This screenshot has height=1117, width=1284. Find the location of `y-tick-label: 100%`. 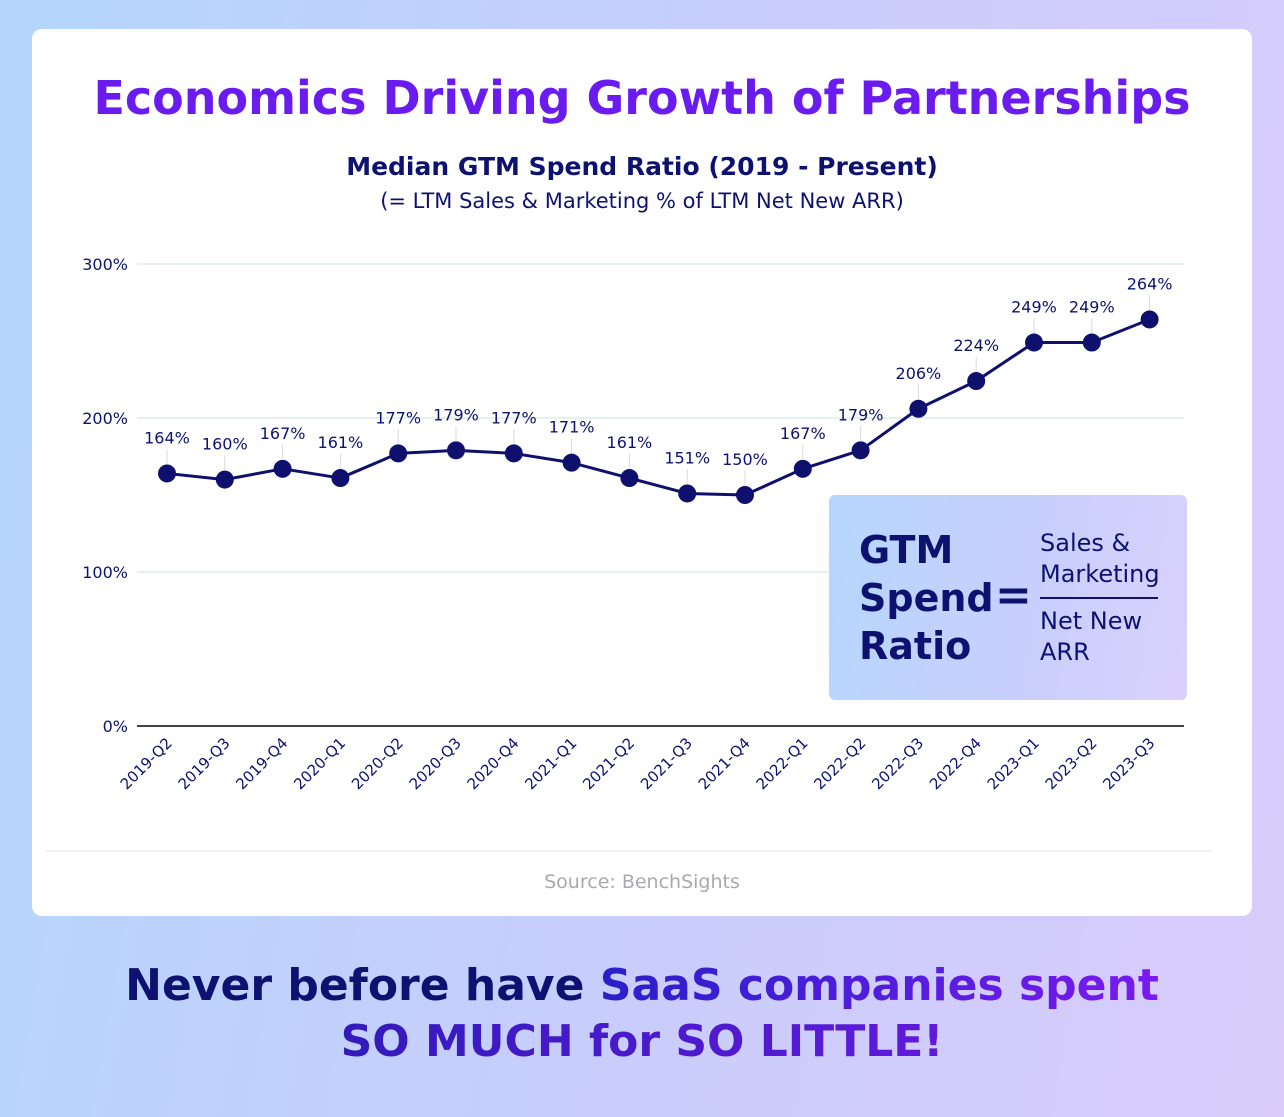

y-tick-label: 100% is located at coordinates (105, 572).